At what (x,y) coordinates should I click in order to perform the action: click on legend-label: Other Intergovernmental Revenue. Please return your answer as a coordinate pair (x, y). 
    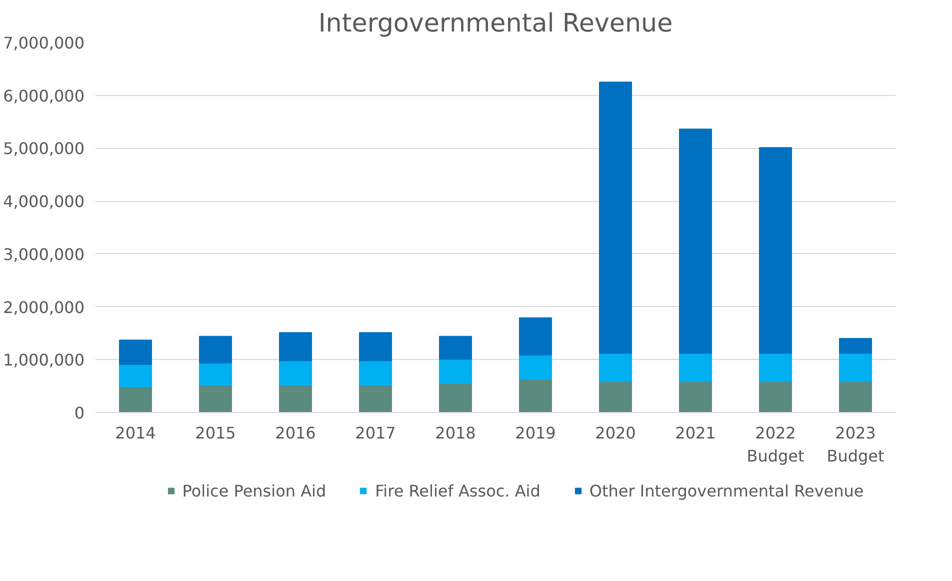
    Looking at the image, I should click on (726, 490).